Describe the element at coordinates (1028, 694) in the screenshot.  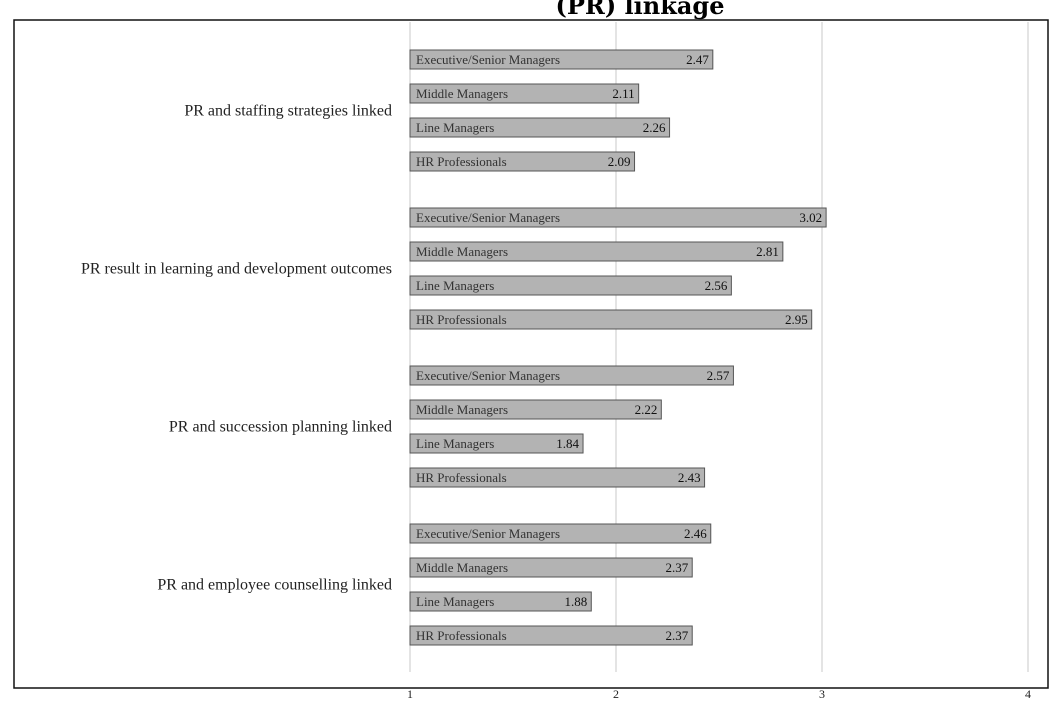
I see `x-tick-label: 4` at that location.